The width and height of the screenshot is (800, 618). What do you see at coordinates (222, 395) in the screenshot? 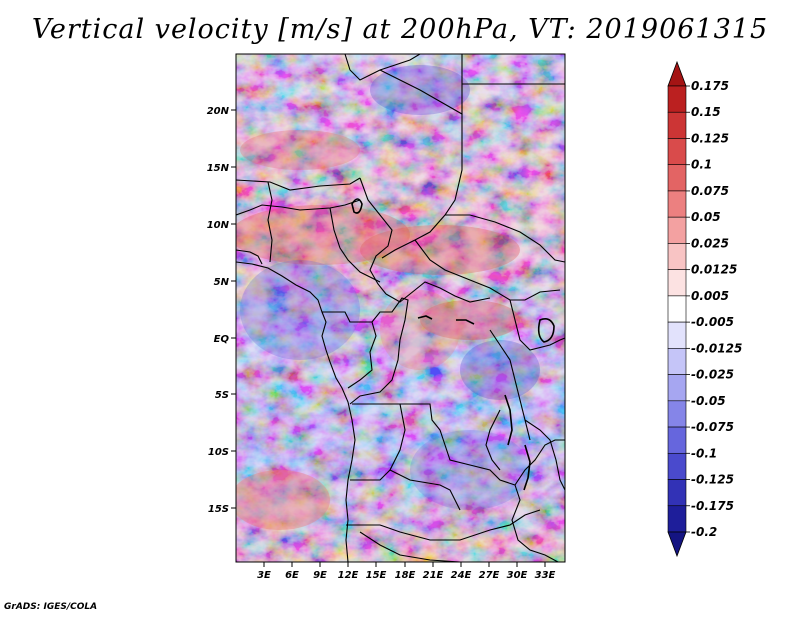
I see `lat-label: 5S` at bounding box center [222, 395].